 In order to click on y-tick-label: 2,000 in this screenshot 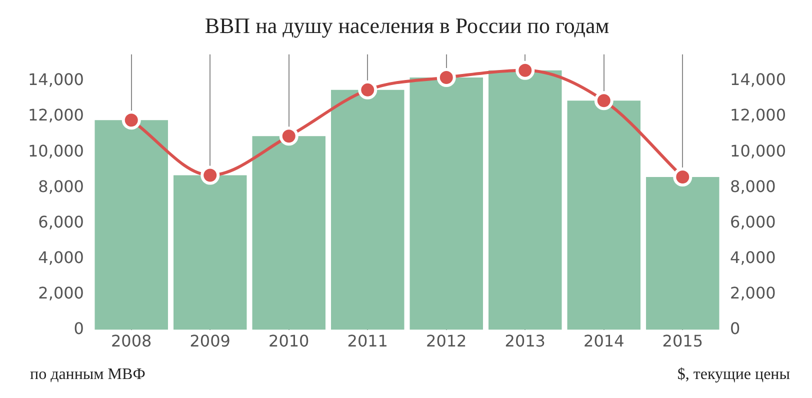, I will do `click(61, 292)`.